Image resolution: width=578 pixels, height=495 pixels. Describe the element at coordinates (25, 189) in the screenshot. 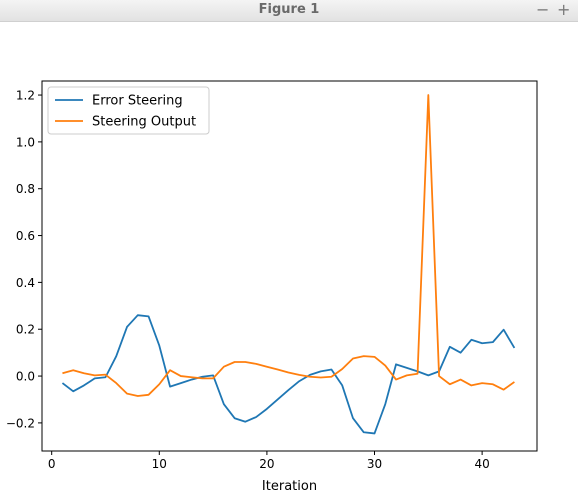

I see `y-tick-label: 0.8` at that location.